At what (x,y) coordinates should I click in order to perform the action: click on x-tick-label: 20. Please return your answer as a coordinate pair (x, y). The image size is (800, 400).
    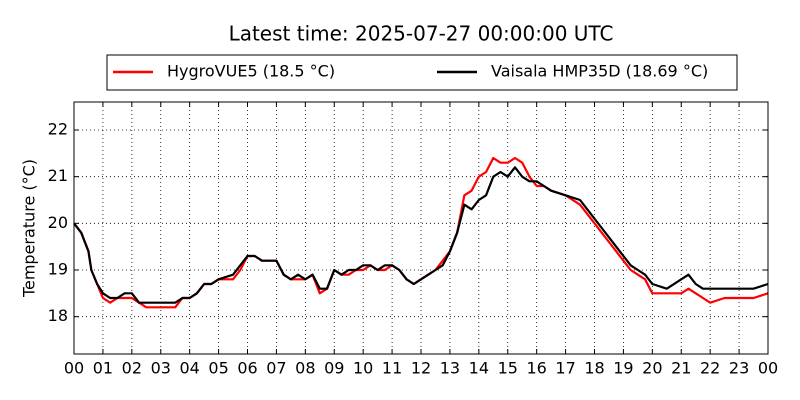
    Looking at the image, I should click on (652, 368).